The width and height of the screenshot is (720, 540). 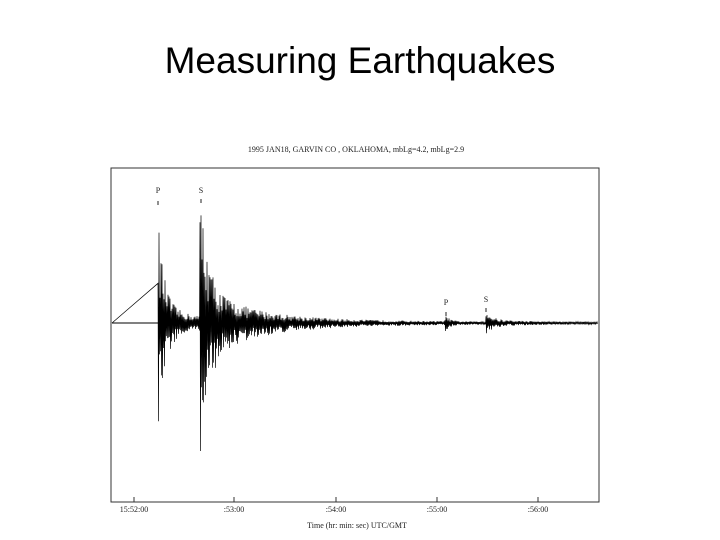 I want to click on x-tick-label: :54:00, so click(x=336, y=509).